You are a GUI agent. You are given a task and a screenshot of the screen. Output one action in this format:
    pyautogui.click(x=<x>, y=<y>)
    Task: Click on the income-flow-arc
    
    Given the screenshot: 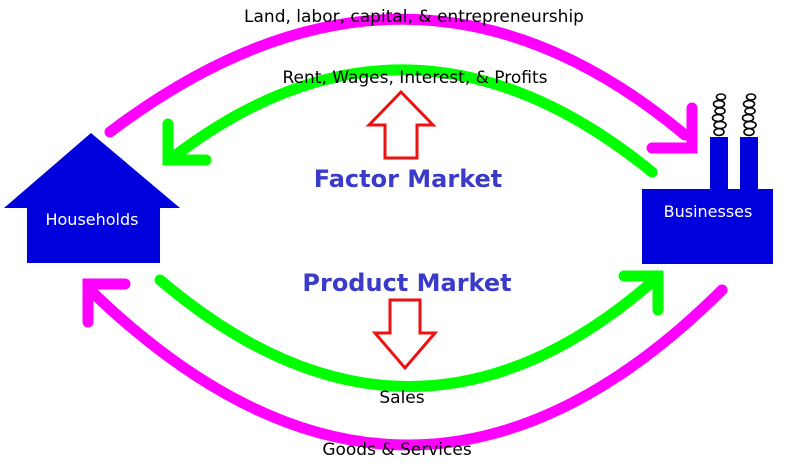 What is the action you would take?
    pyautogui.click(x=412, y=121)
    